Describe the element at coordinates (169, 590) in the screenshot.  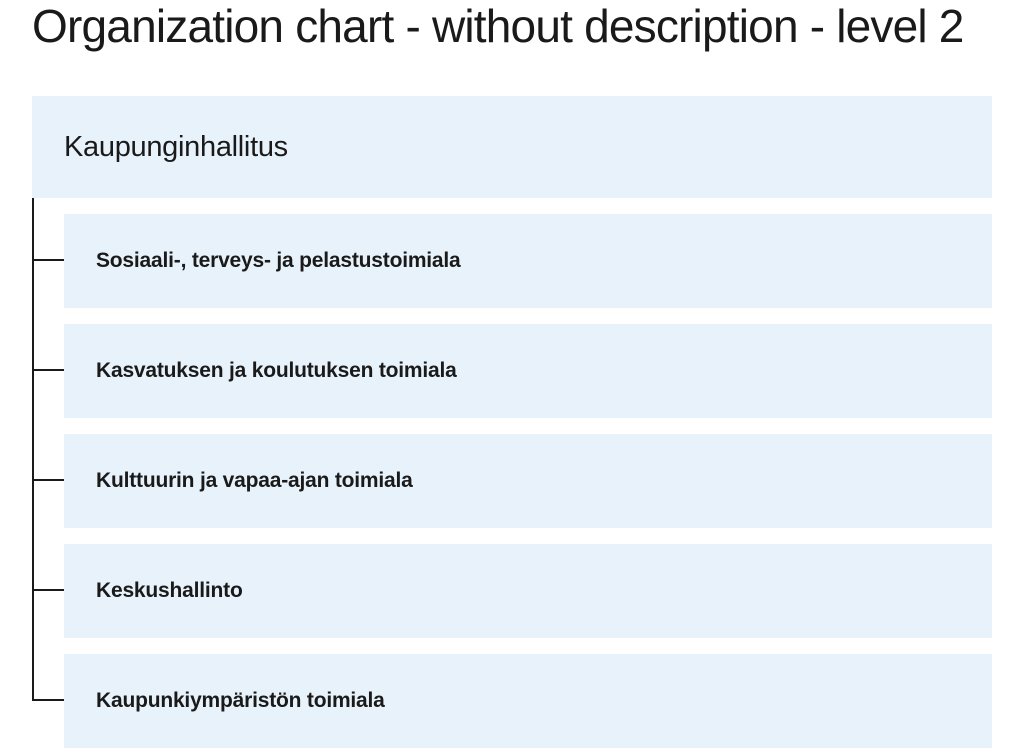
I see `org-child-label: Keskushallinto` at that location.